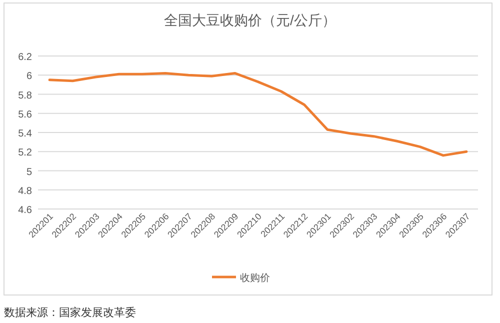 This screenshot has width=500, height=323. I want to click on y-tick-label: 5.2, so click(25, 153).